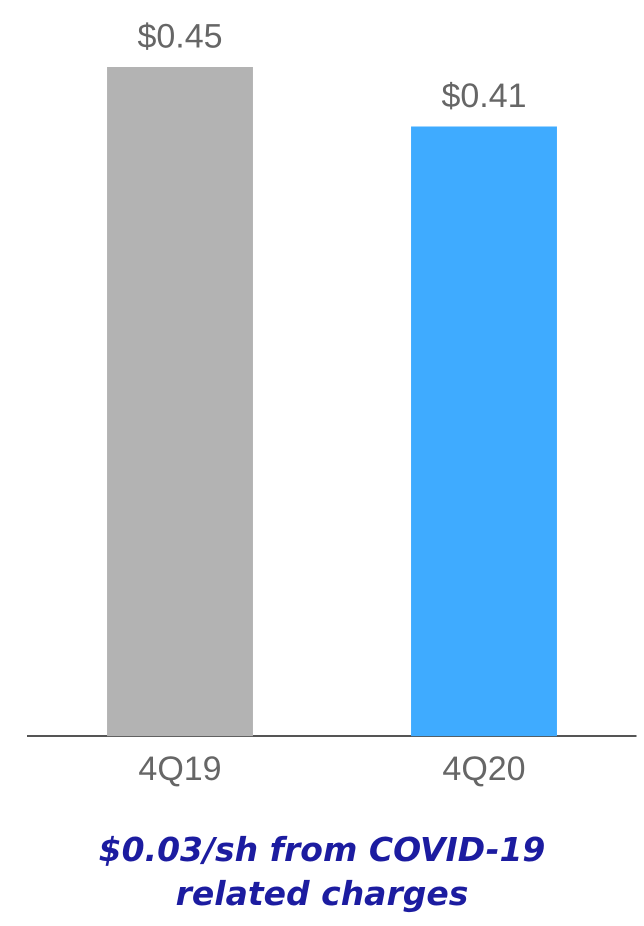 Image resolution: width=644 pixels, height=926 pixels. What do you see at coordinates (180, 36) in the screenshot?
I see `data-label: $0.45` at bounding box center [180, 36].